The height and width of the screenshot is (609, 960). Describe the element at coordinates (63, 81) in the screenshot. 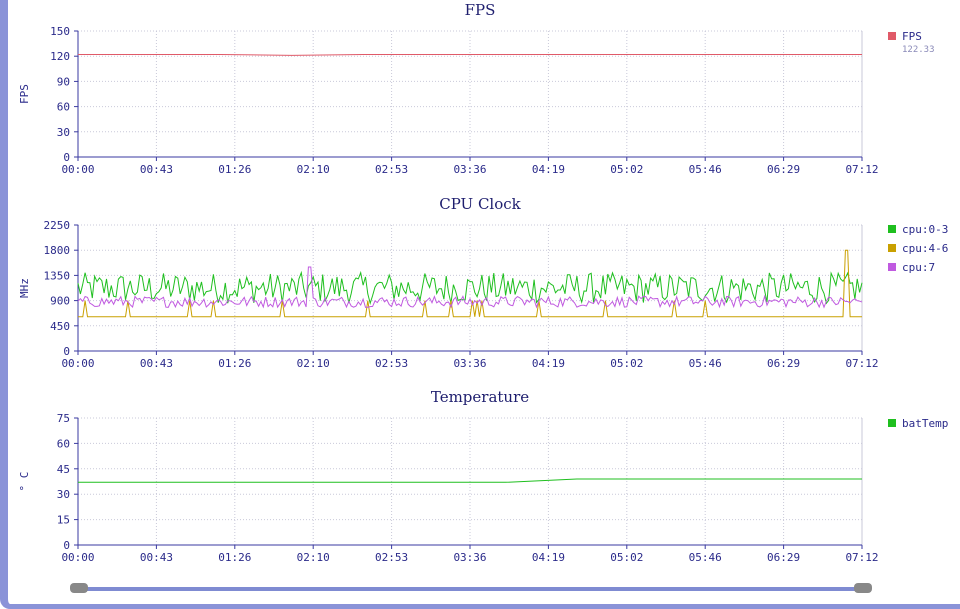

I see `y-tick-label: 90` at that location.